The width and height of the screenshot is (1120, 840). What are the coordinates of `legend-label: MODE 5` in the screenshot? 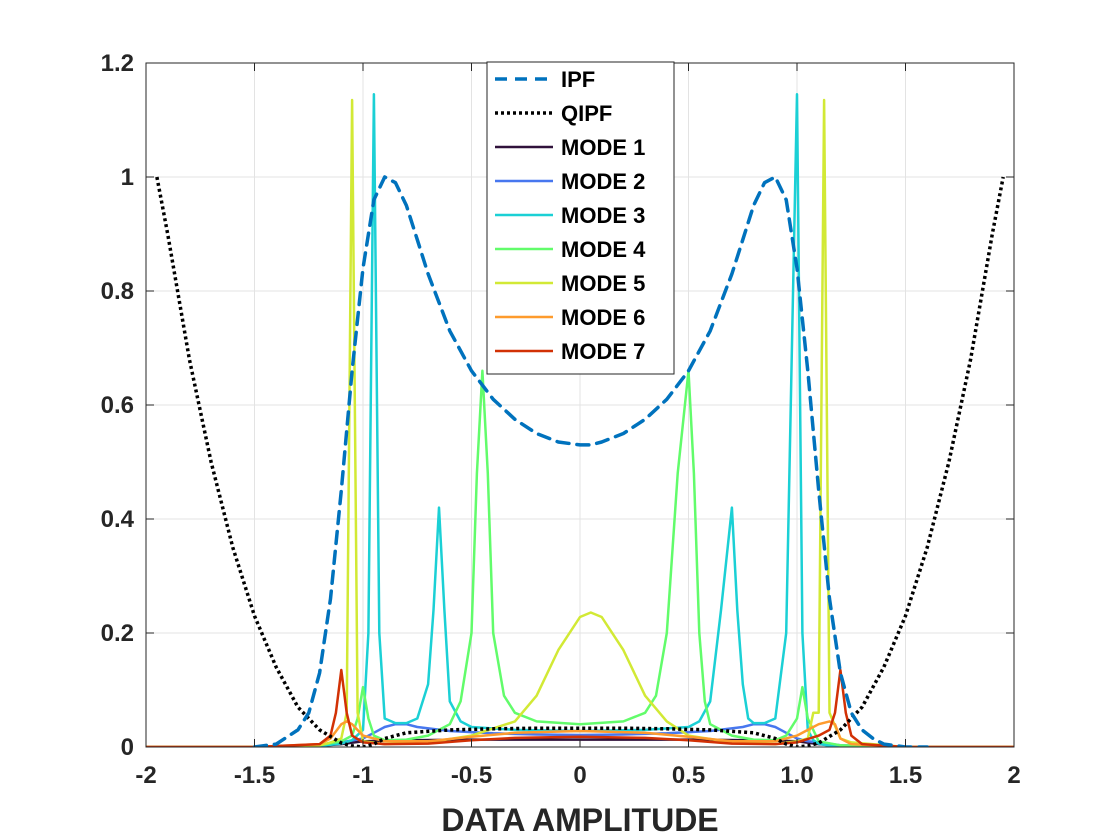 It's located at (603, 283).